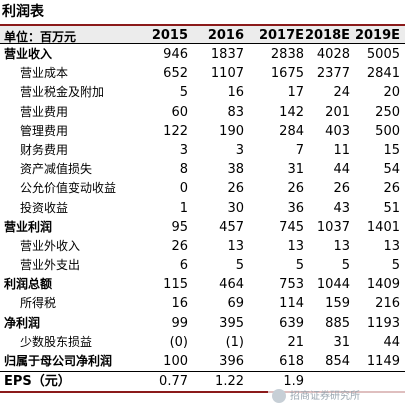 The width and height of the screenshot is (405, 414). Describe the element at coordinates (178, 342) in the screenshot. I see `table-cell: (0)` at that location.